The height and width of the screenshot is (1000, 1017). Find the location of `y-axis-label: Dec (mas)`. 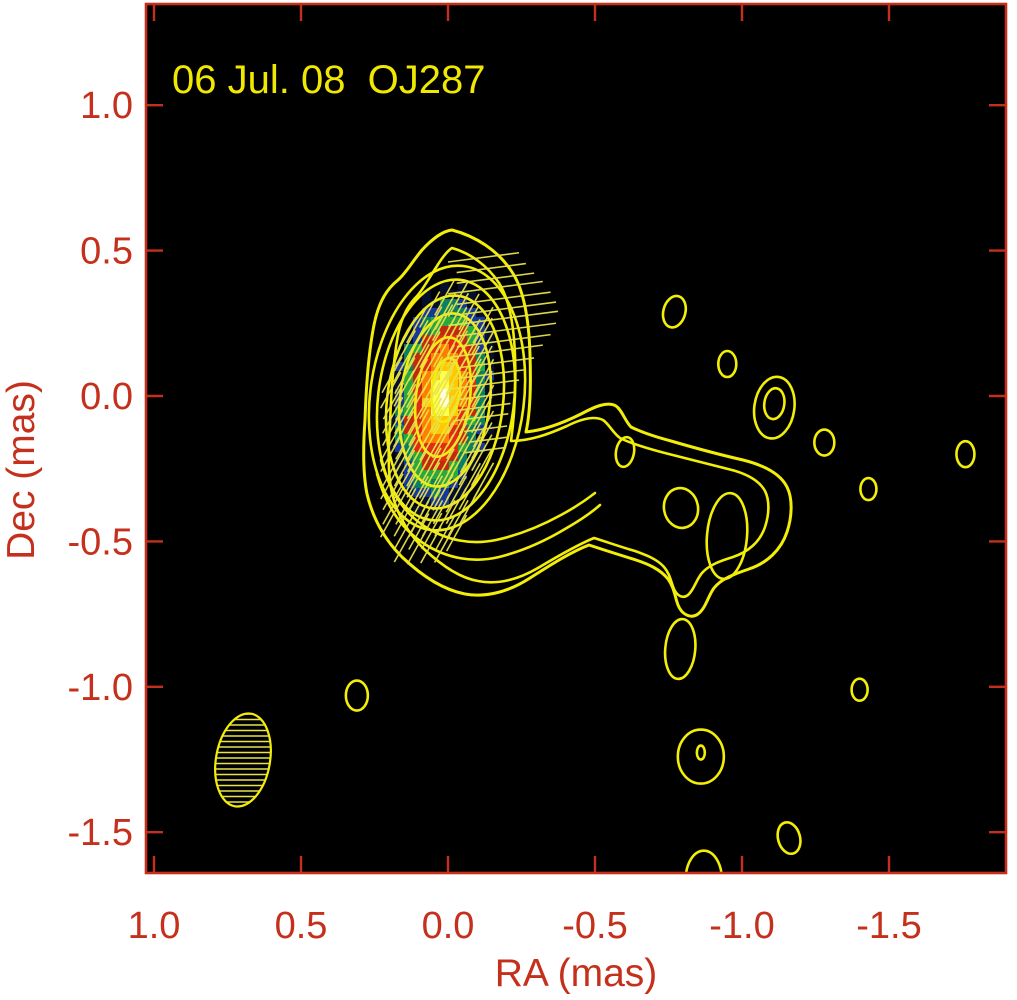

y-axis-label: Dec (mas) is located at coordinates (21, 470).